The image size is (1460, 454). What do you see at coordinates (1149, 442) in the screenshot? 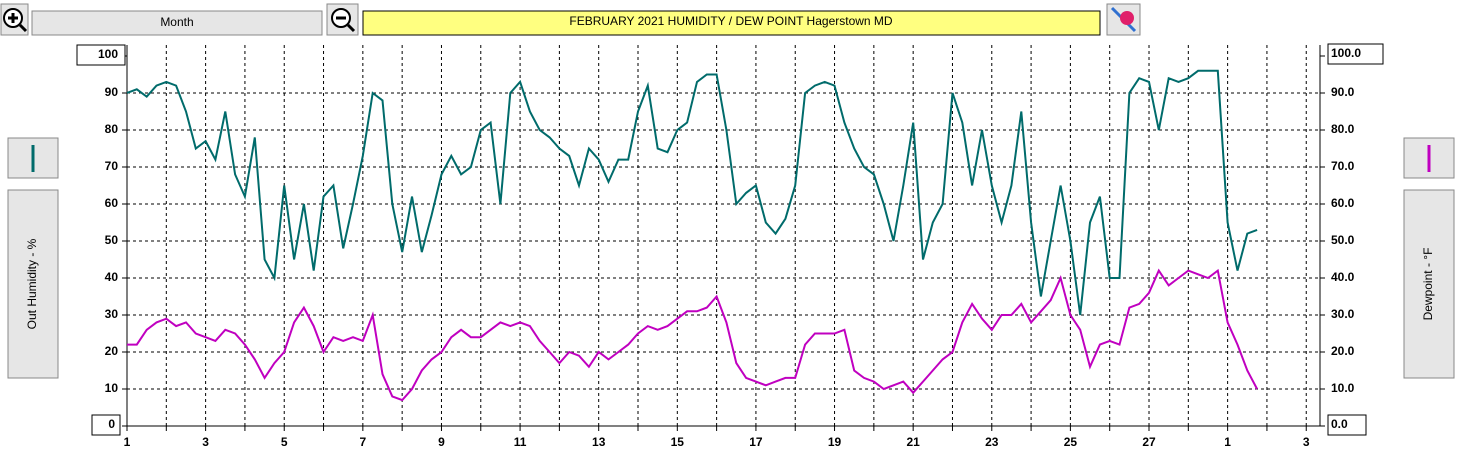
I see `x-tick-label: 27` at bounding box center [1149, 442].